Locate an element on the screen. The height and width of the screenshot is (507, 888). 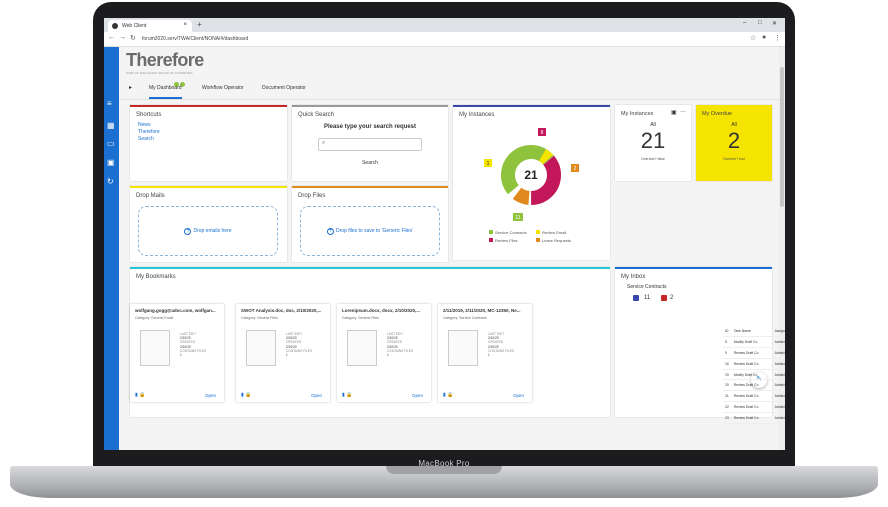
edit-card-icon: ▣ is located at coordinates (674, 113).